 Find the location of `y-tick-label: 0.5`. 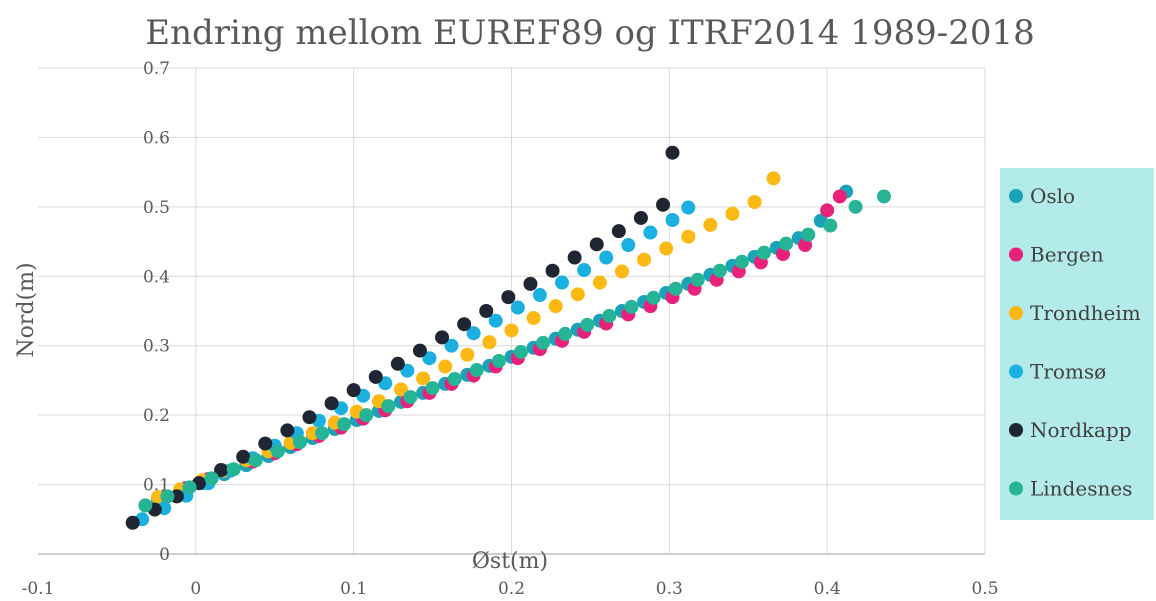

y-tick-label: 0.5 is located at coordinates (156, 208).